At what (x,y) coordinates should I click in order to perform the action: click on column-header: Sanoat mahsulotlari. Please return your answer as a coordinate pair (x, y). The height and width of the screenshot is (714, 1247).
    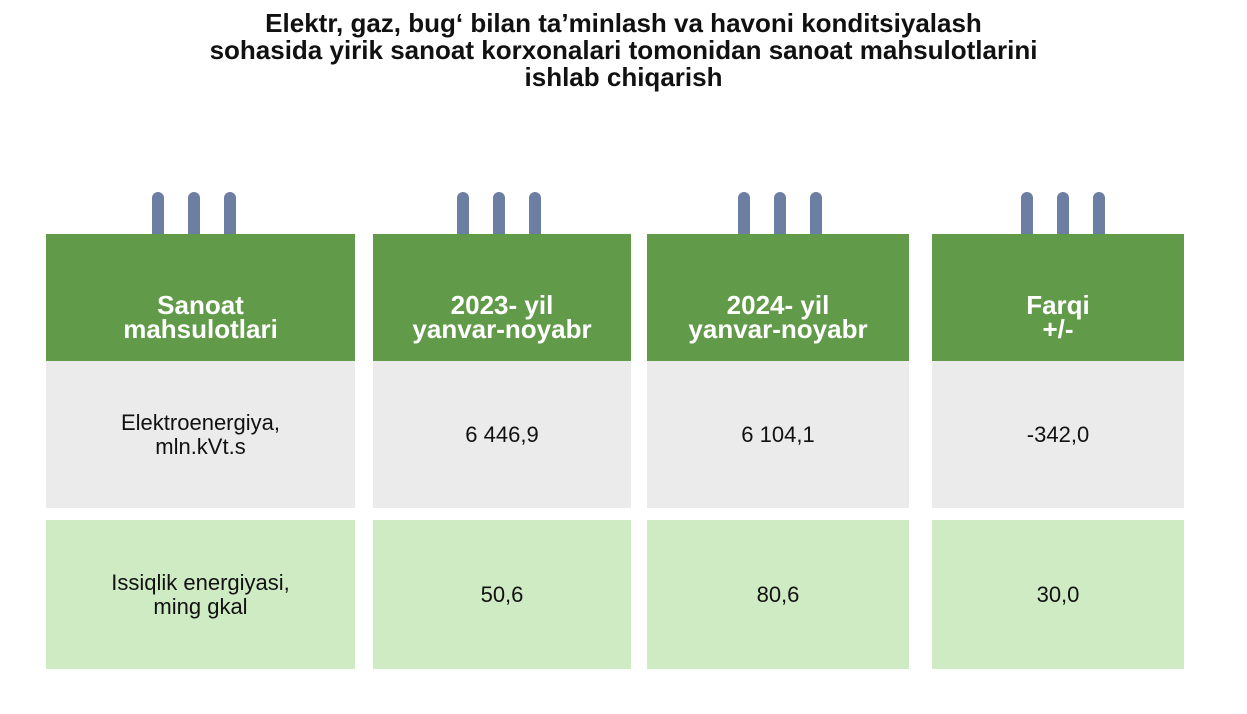
    Looking at the image, I should click on (200, 297).